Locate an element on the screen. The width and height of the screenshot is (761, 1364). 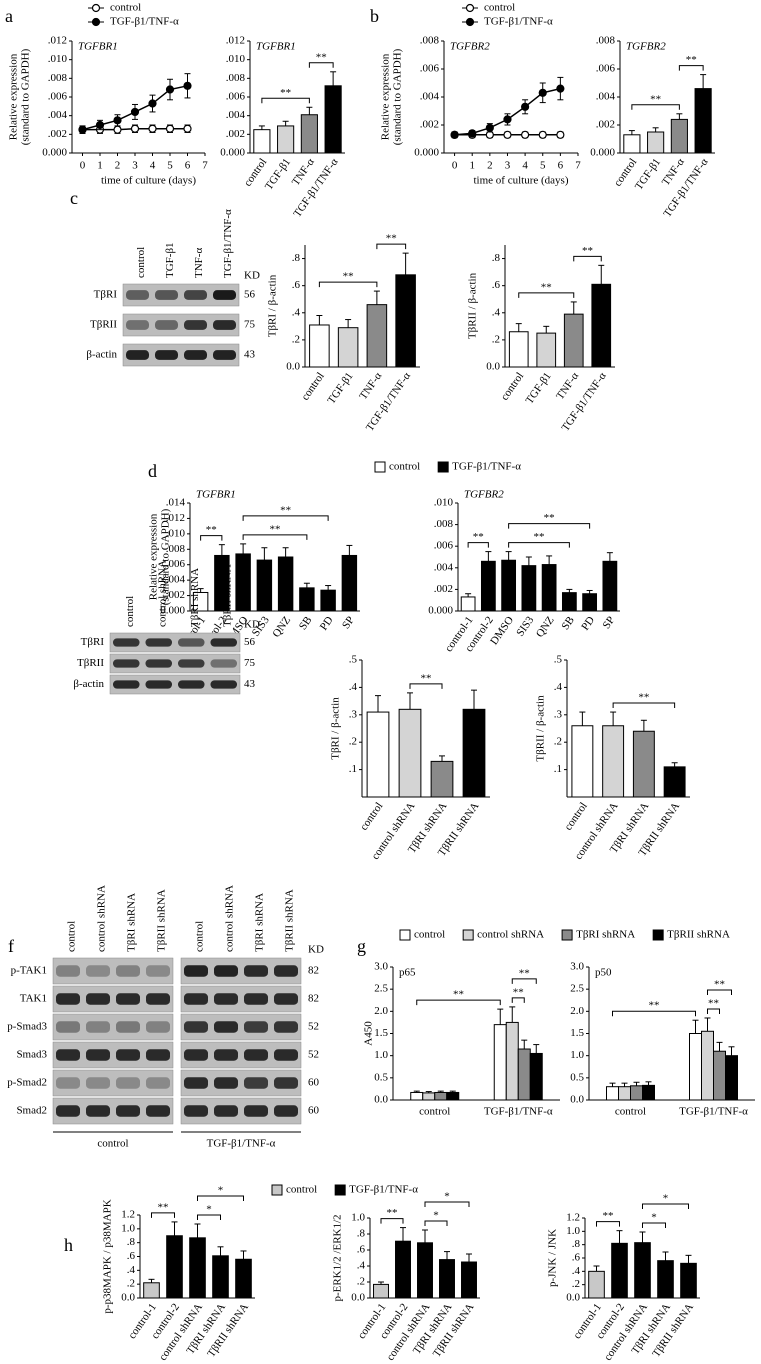
x-tick-label: TGF-β1 is located at coordinates (278, 174).